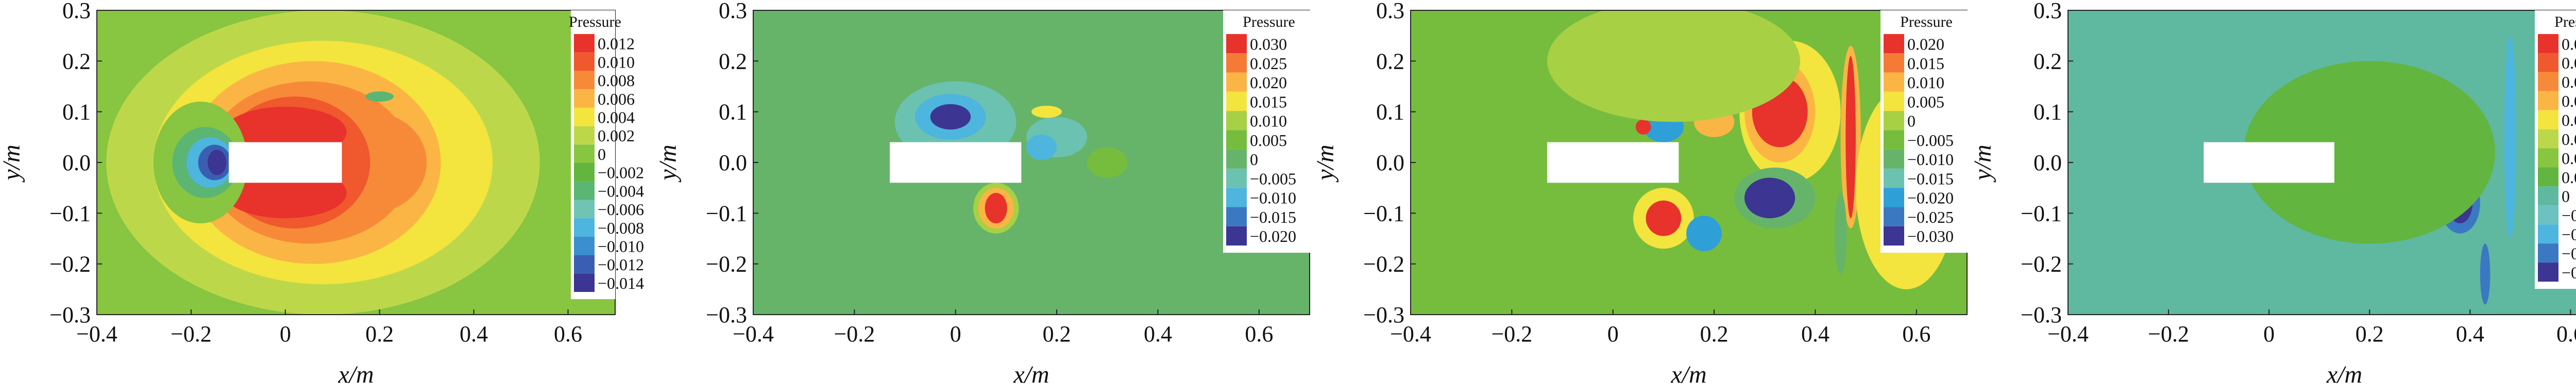 The image size is (2576, 392). What do you see at coordinates (2569, 140) in the screenshot?
I see `colorbar-label: 0.015` at bounding box center [2569, 140].